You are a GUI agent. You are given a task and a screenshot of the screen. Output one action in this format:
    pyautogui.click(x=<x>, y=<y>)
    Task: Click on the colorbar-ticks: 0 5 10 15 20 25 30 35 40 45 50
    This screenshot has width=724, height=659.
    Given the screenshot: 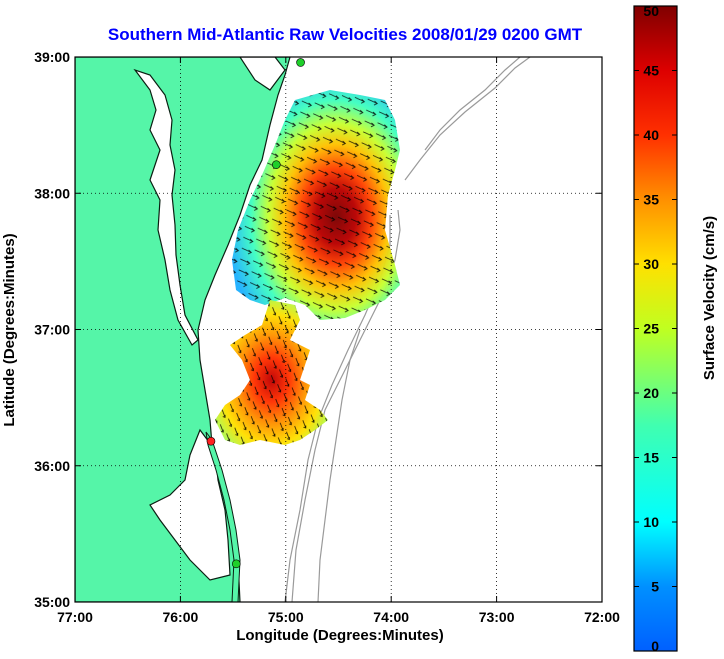 What is the action you would take?
    pyautogui.click(x=655, y=328)
    